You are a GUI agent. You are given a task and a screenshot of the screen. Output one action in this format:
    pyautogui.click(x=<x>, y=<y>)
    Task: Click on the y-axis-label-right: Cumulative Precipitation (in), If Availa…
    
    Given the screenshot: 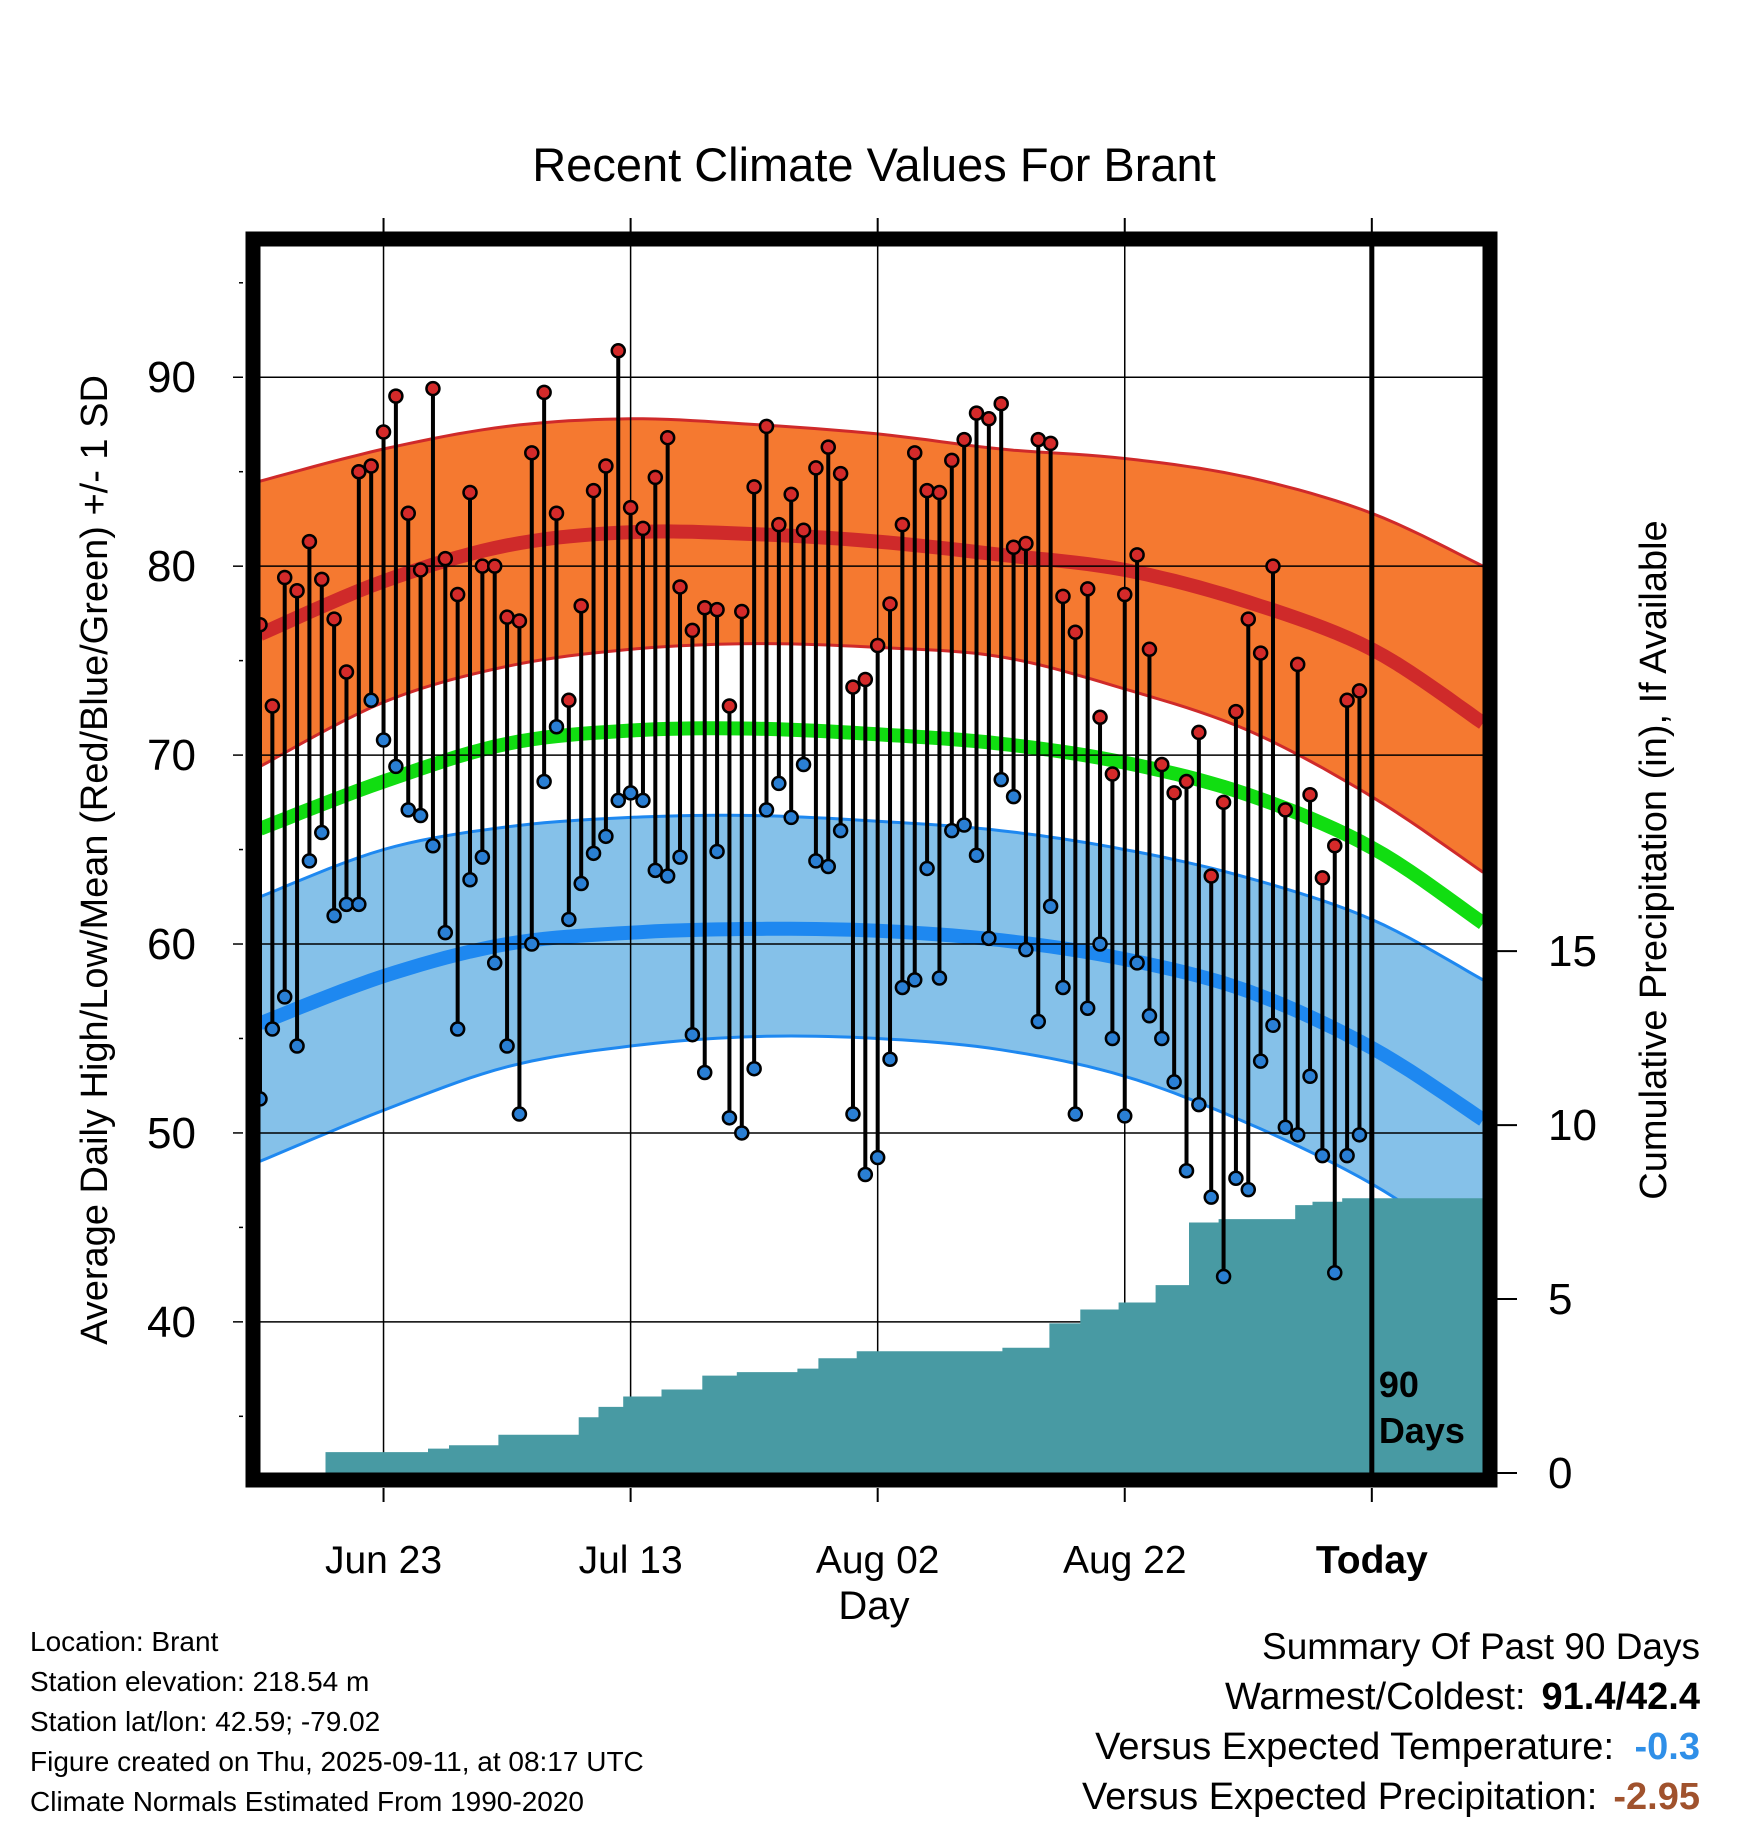 What is the action you would take?
    pyautogui.click(x=1654, y=859)
    